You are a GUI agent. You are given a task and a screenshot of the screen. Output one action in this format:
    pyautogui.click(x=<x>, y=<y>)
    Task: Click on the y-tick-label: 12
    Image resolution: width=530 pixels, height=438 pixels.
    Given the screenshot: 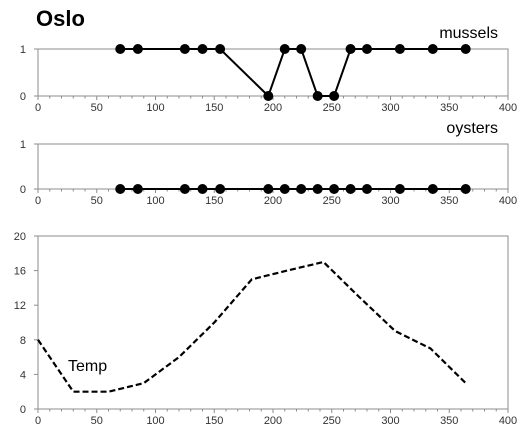 What is the action you would take?
    pyautogui.click(x=20, y=306)
    